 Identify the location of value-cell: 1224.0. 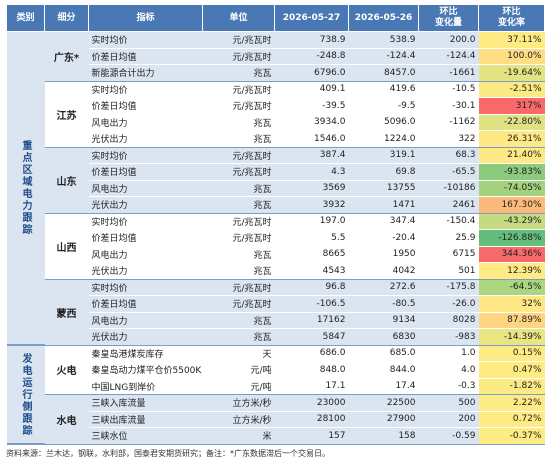
(383, 139).